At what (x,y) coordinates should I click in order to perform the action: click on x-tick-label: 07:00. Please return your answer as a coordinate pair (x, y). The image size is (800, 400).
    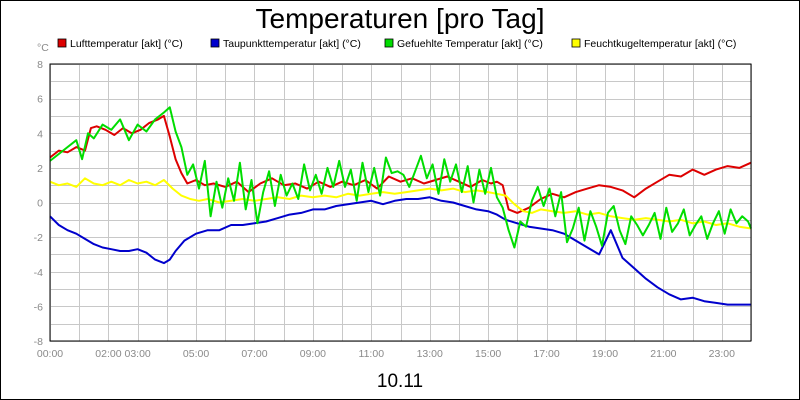
    Looking at the image, I should click on (254, 354).